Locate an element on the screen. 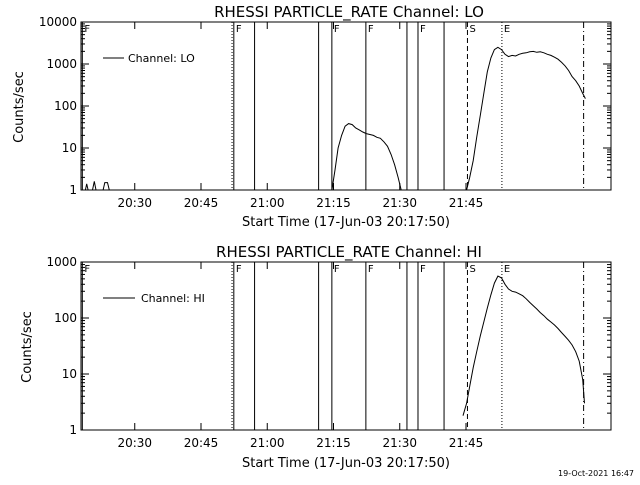  x-tick-label-lo: 21:45 is located at coordinates (466, 203).